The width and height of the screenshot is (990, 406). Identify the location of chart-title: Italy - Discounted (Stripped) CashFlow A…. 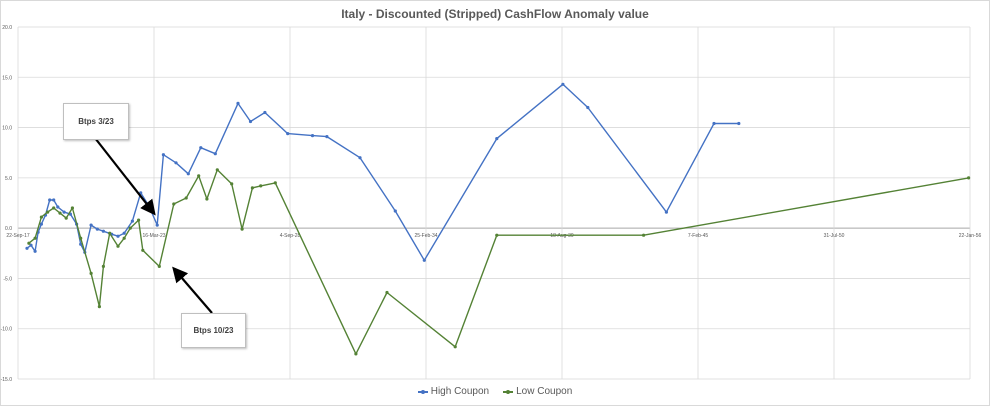
(495, 14).